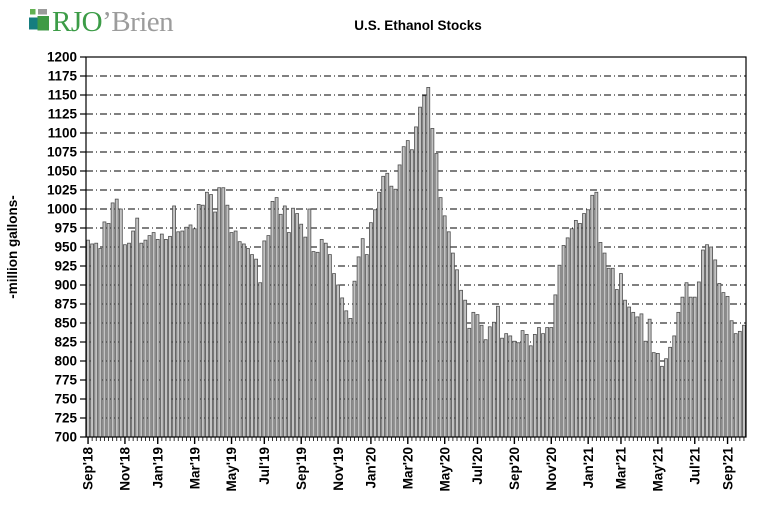  What do you see at coordinates (444, 469) in the screenshot?
I see `x-tick-label-May'20: May'20` at bounding box center [444, 469].